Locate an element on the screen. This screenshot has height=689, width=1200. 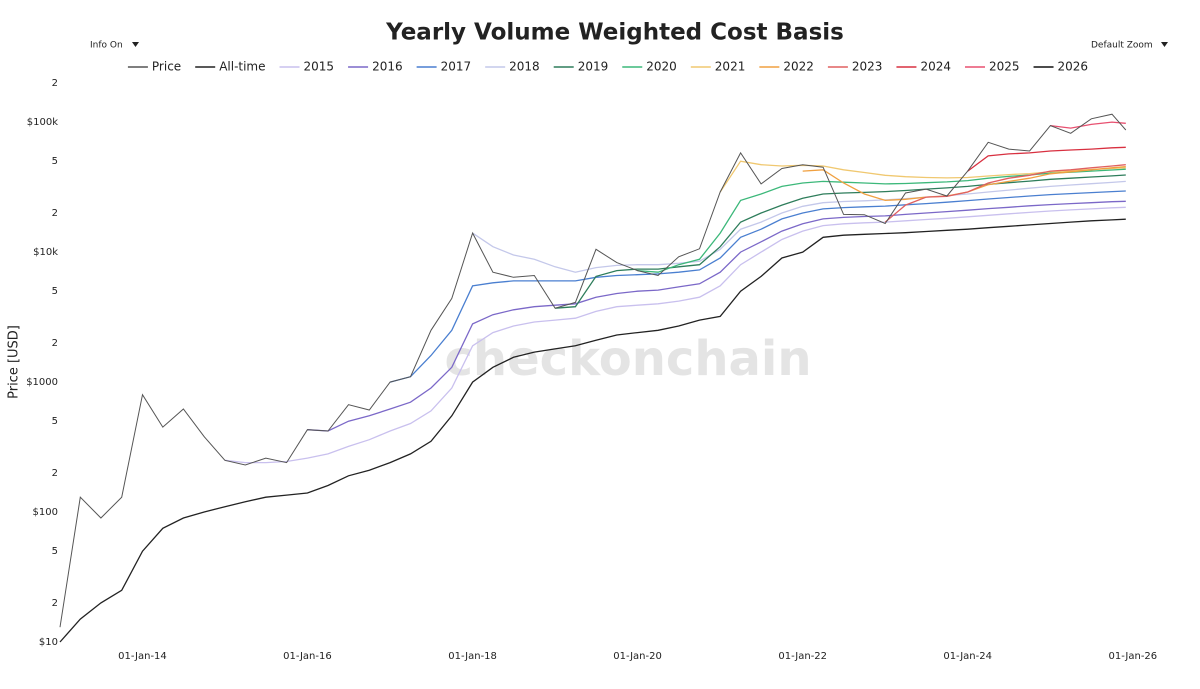
legend-item: 2023 is located at coordinates (855, 67).